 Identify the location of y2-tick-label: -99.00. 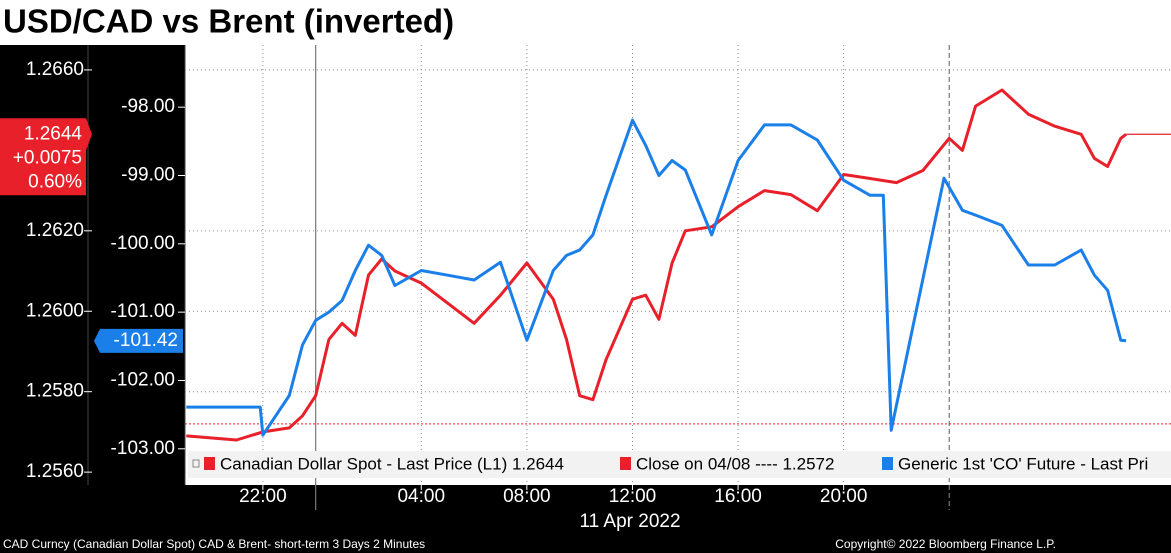
(148, 175).